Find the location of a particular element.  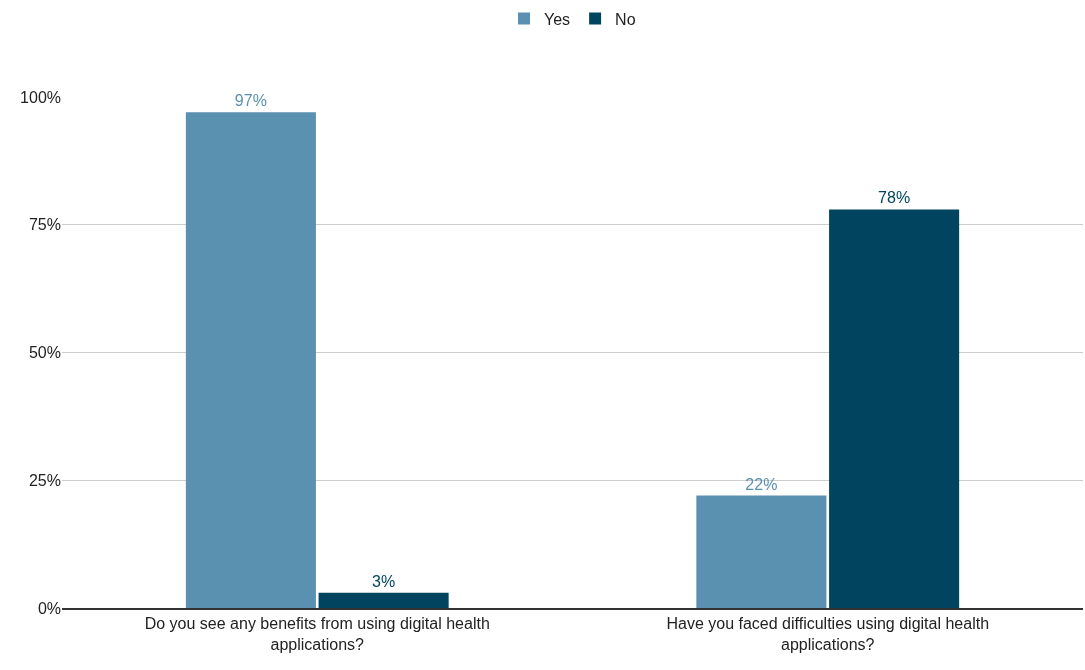

x-tick-label: Do you see any benefits from using digital health applications? is located at coordinates (317, 634).